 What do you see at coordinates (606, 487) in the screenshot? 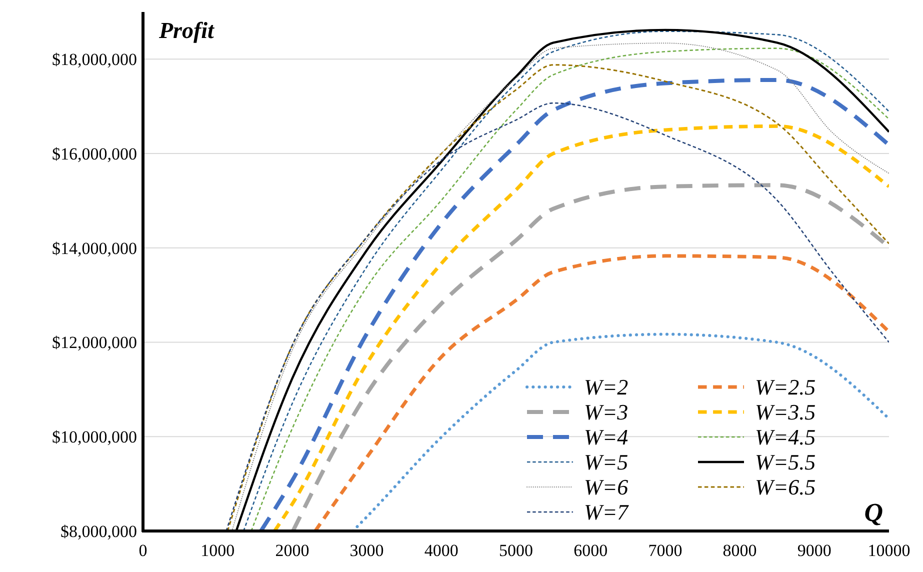
I see `legend-label: W=6` at bounding box center [606, 487].